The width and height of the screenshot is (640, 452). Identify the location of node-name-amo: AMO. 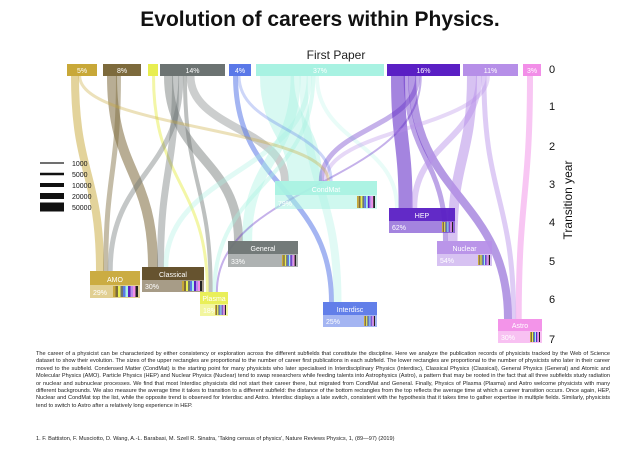
(115, 280).